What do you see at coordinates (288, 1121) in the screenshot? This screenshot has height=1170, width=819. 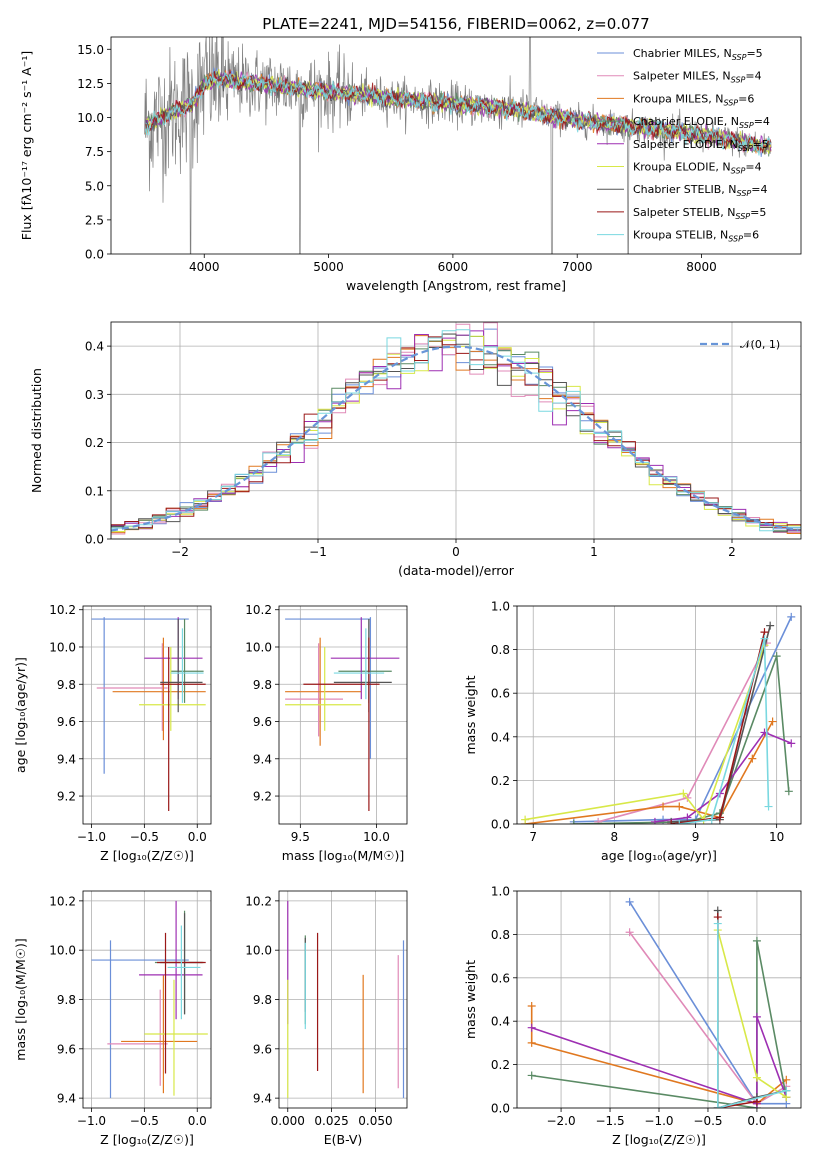 I see `x-tick-label: 0.000` at bounding box center [288, 1121].